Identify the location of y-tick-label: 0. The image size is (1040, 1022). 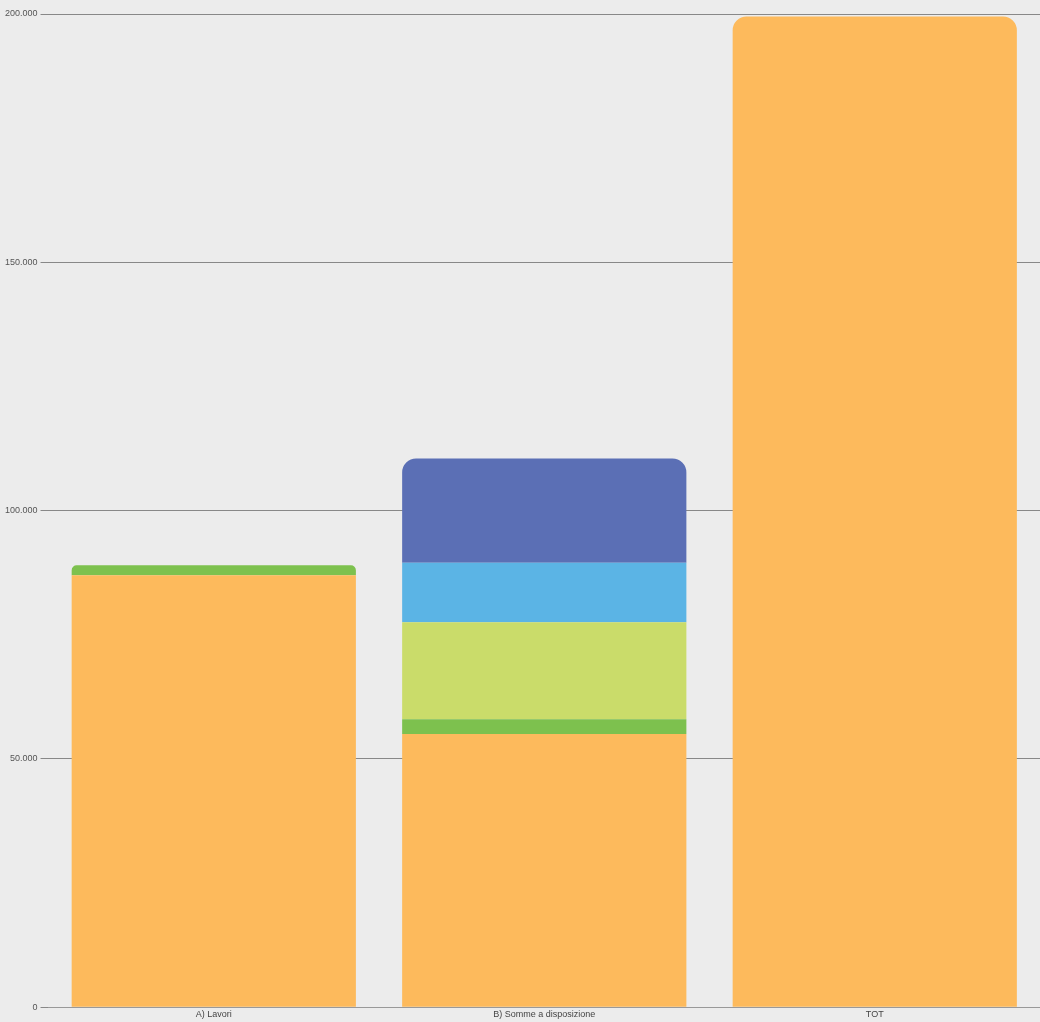
(35, 1006).